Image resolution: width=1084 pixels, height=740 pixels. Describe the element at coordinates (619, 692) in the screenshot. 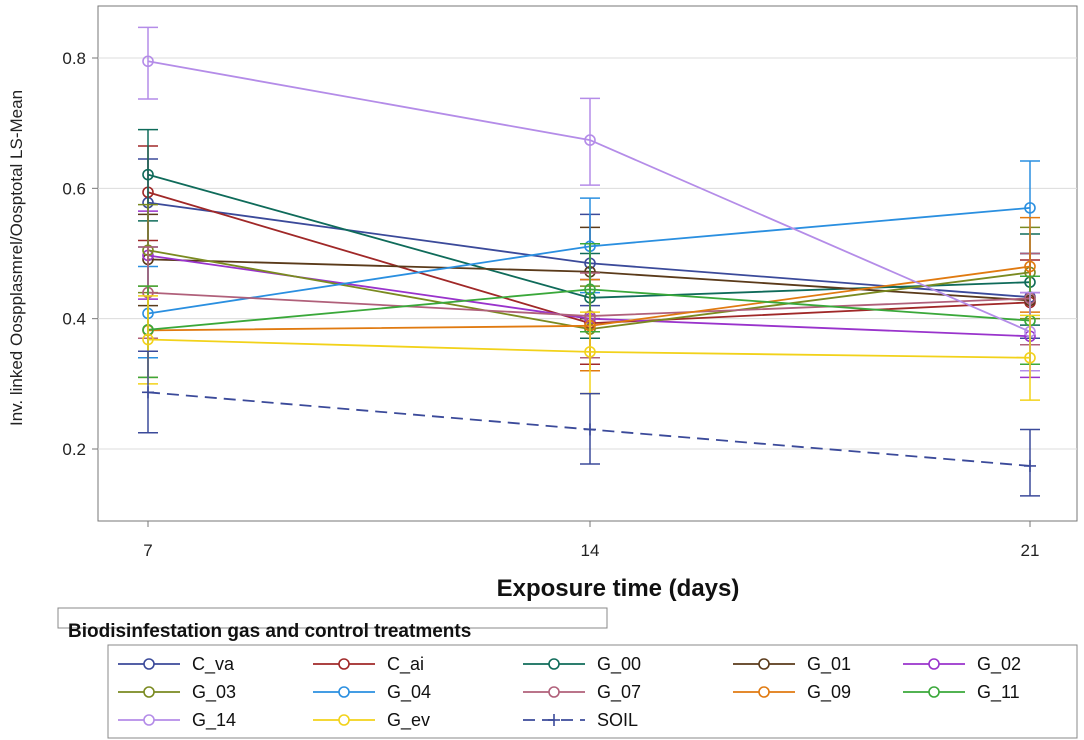

I see `legend-label: G_07` at that location.